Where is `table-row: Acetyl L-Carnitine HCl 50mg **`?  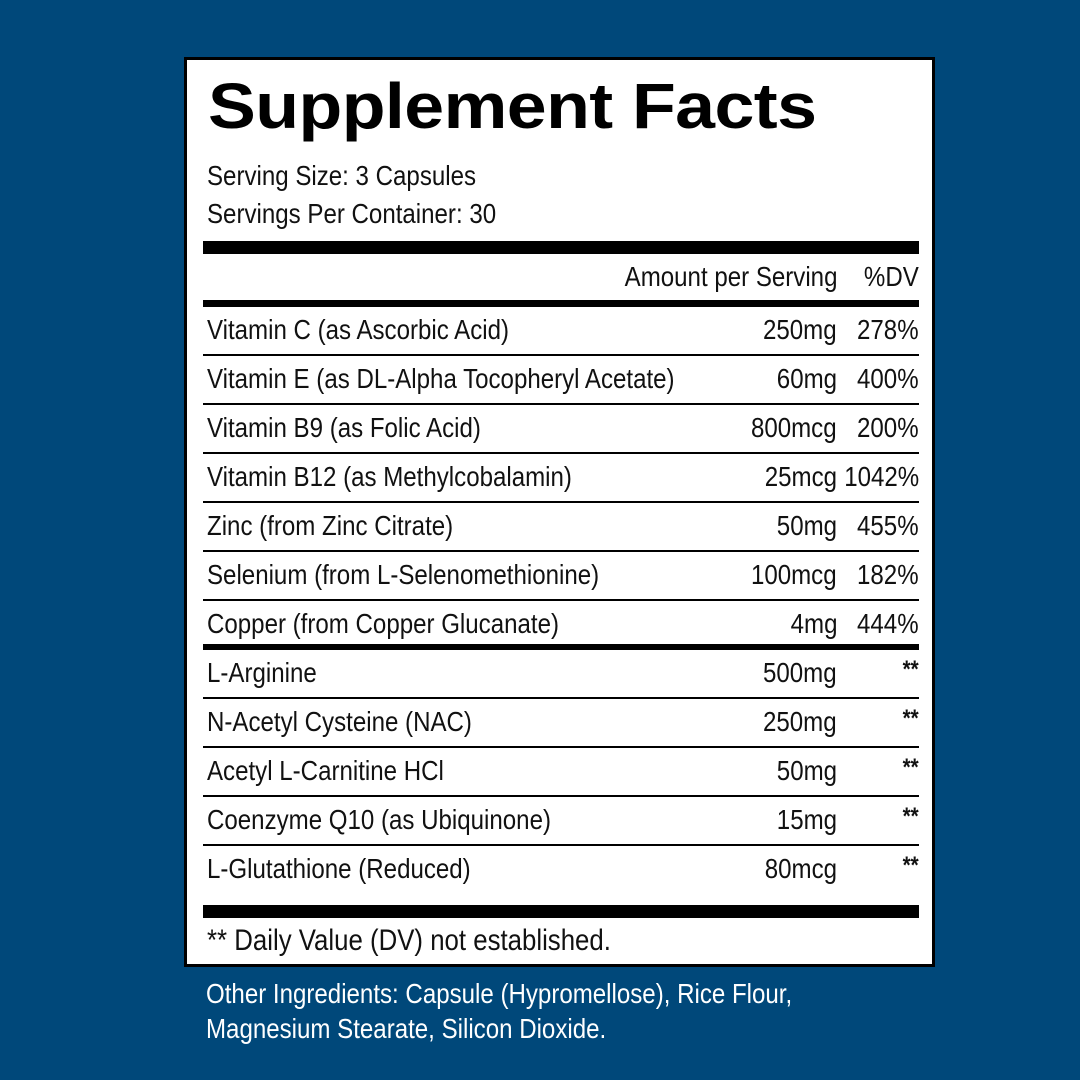
table-row: Acetyl L-Carnitine HCl 50mg ** is located at coordinates (561, 772).